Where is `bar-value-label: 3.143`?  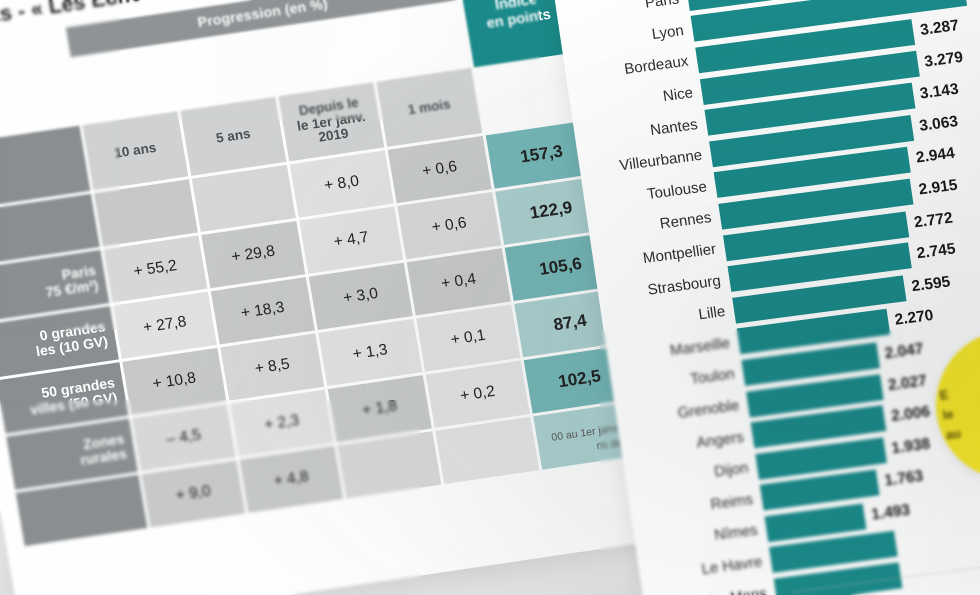
bar-value-label: 3.143 is located at coordinates (939, 91).